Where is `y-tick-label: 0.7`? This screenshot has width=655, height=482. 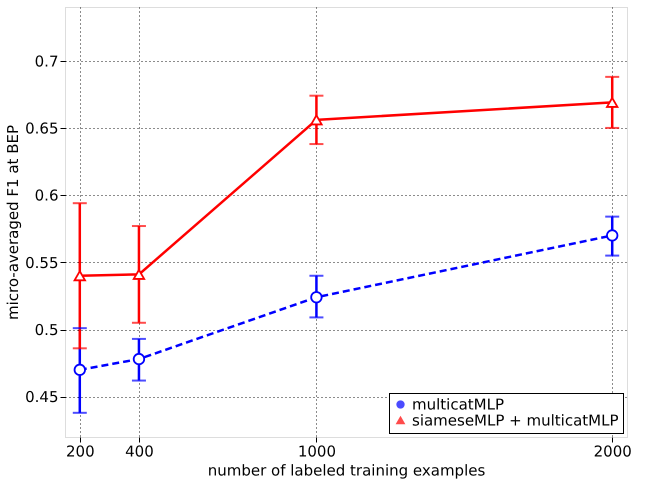 y-tick-label: 0.7 is located at coordinates (46, 61).